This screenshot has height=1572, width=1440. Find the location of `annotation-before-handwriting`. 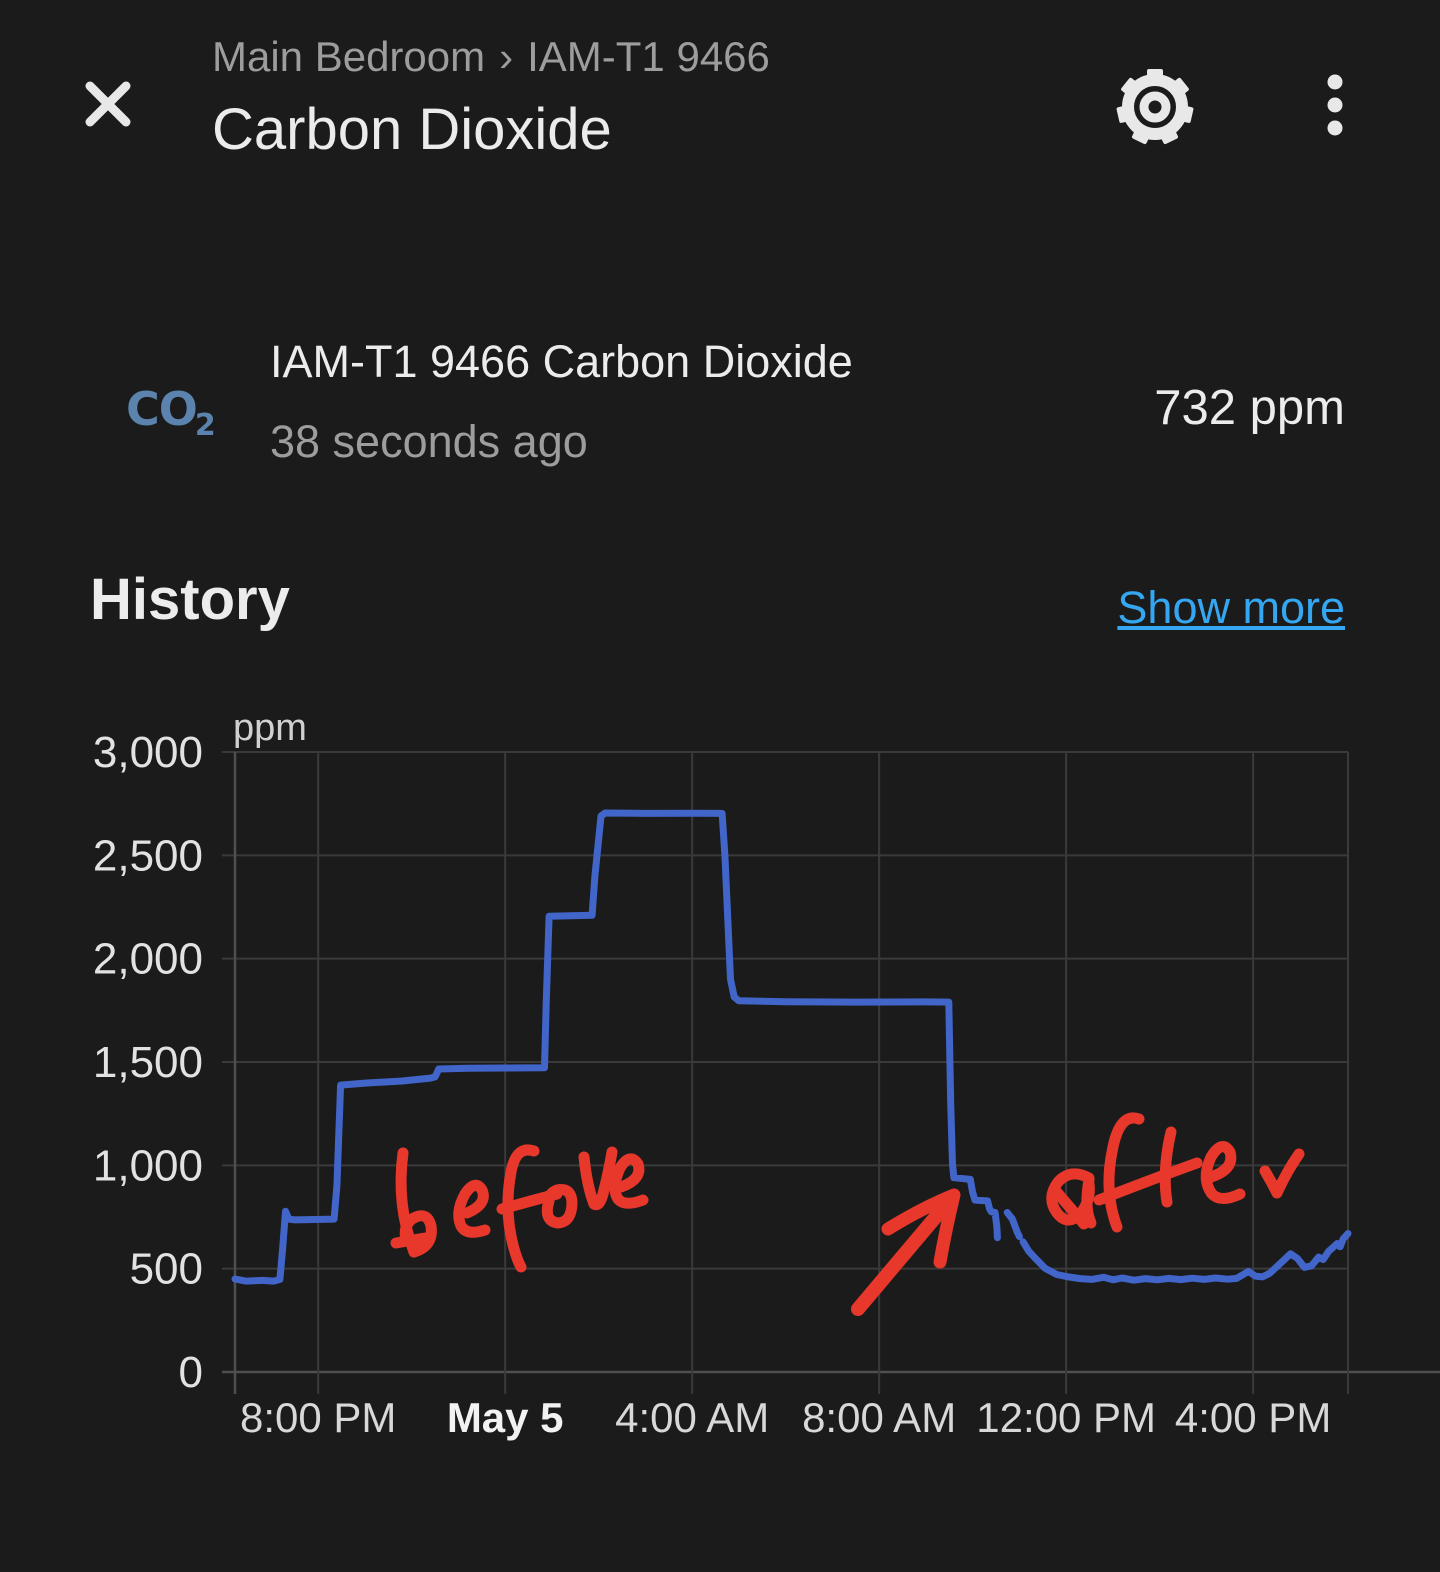

annotation-before-handwriting is located at coordinates (519, 1208).